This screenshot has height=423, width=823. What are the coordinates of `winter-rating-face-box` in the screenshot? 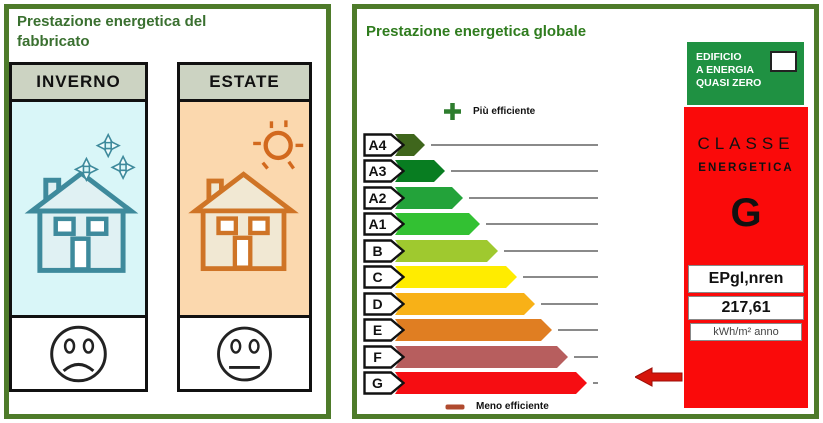 It's located at (78, 355).